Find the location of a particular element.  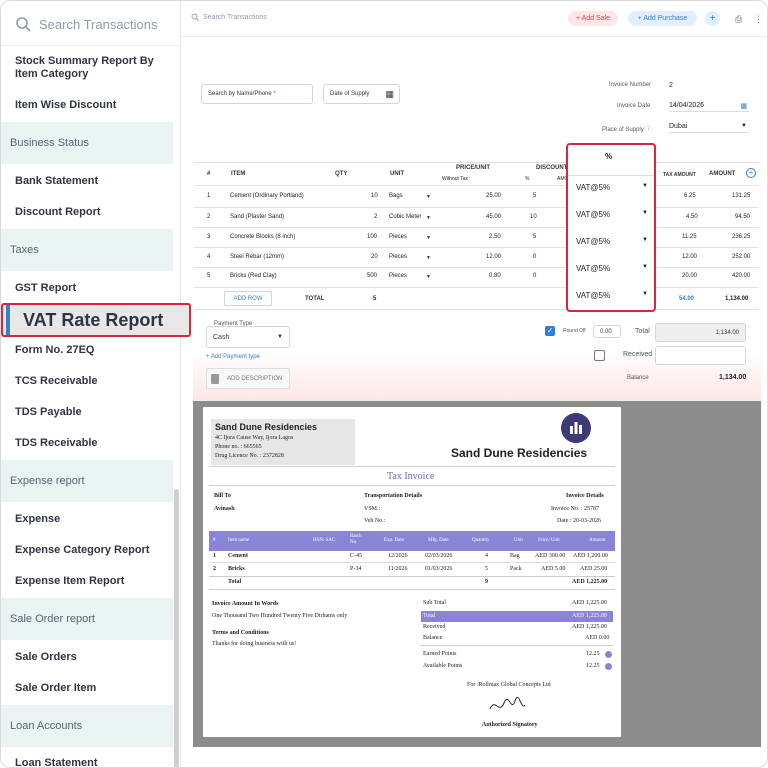

row-price: 12.00 is located at coordinates (494, 257).